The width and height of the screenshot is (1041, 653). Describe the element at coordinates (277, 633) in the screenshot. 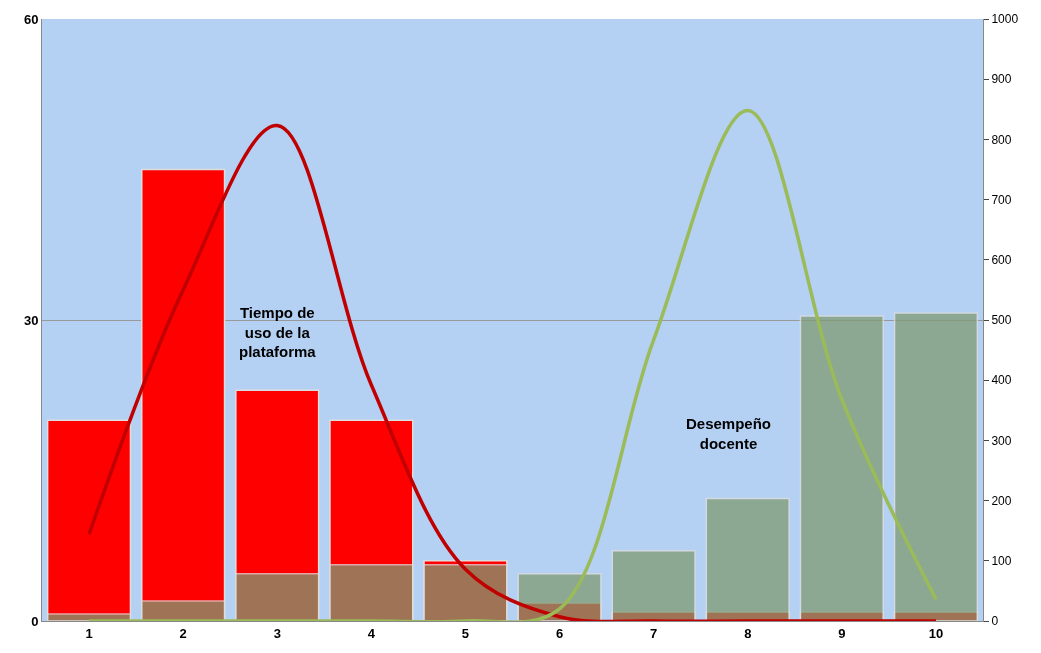

I see `x-tick-label: 3` at that location.